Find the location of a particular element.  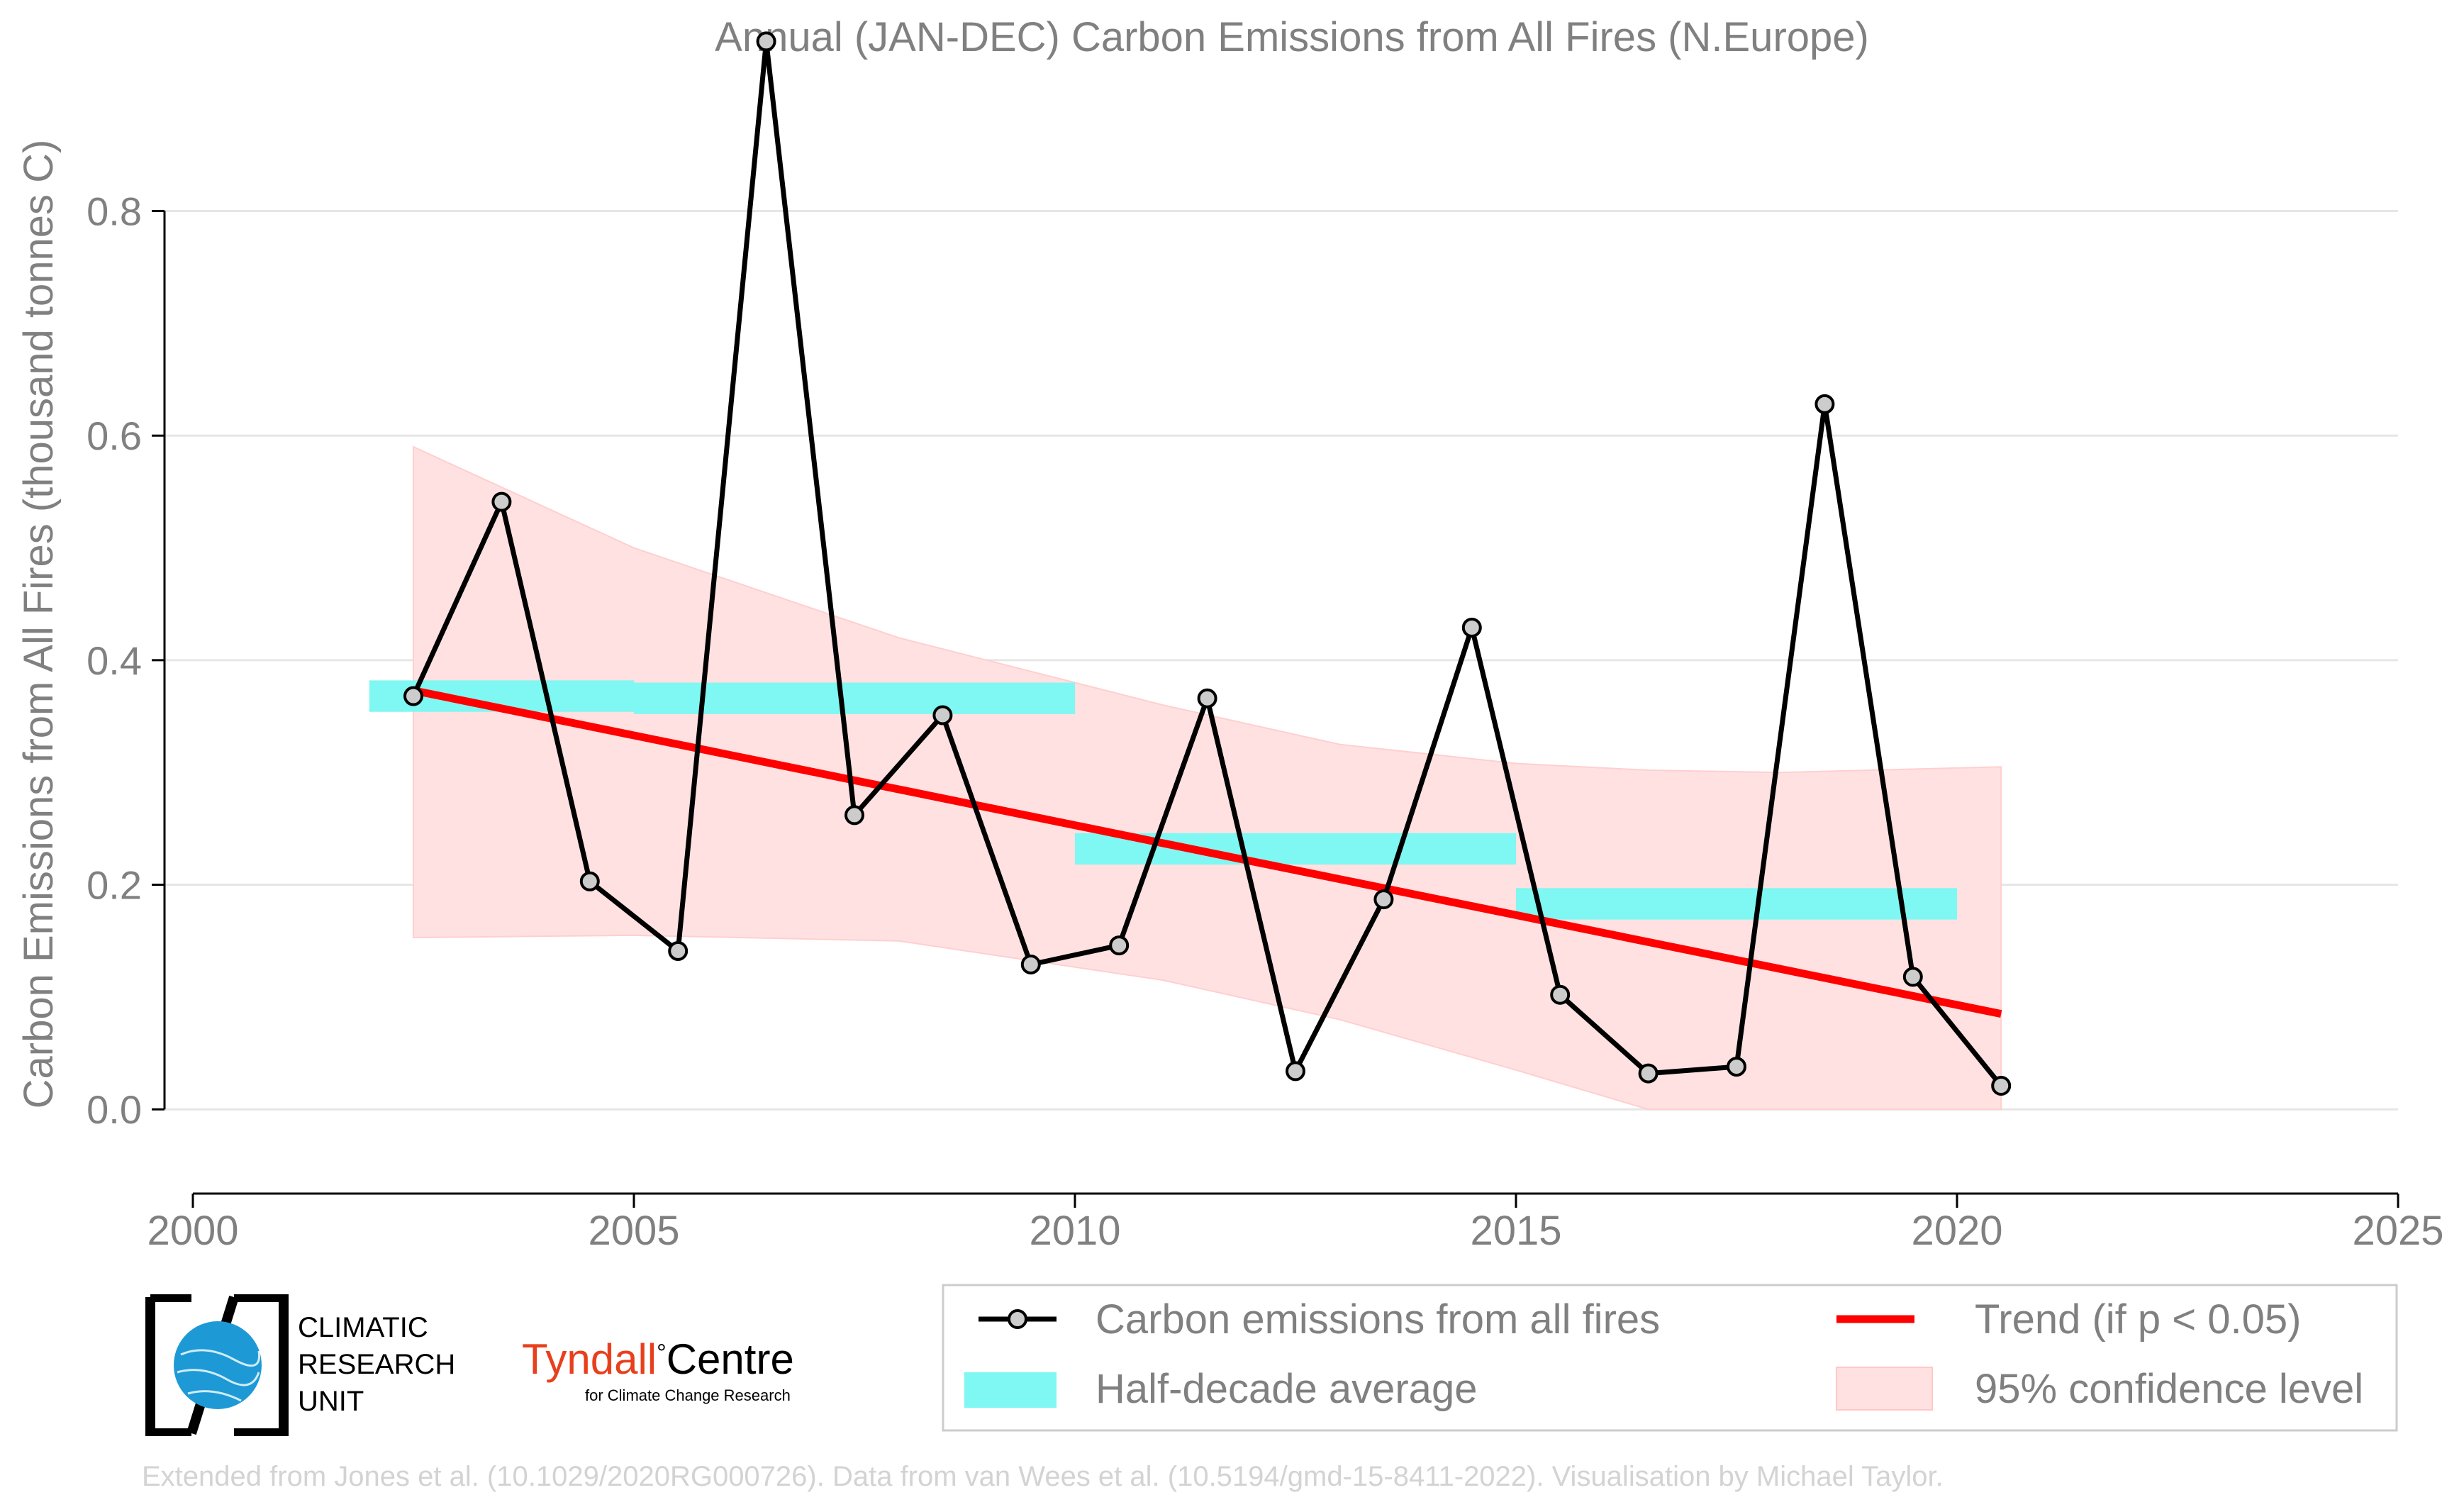

legend-frame is located at coordinates (1670, 1358).